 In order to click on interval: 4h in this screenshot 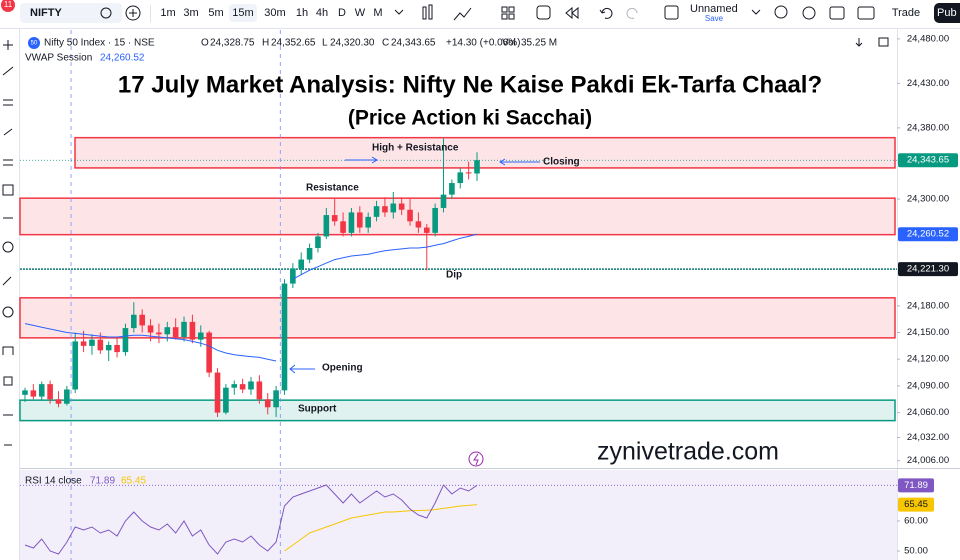, I will do `click(322, 13)`.